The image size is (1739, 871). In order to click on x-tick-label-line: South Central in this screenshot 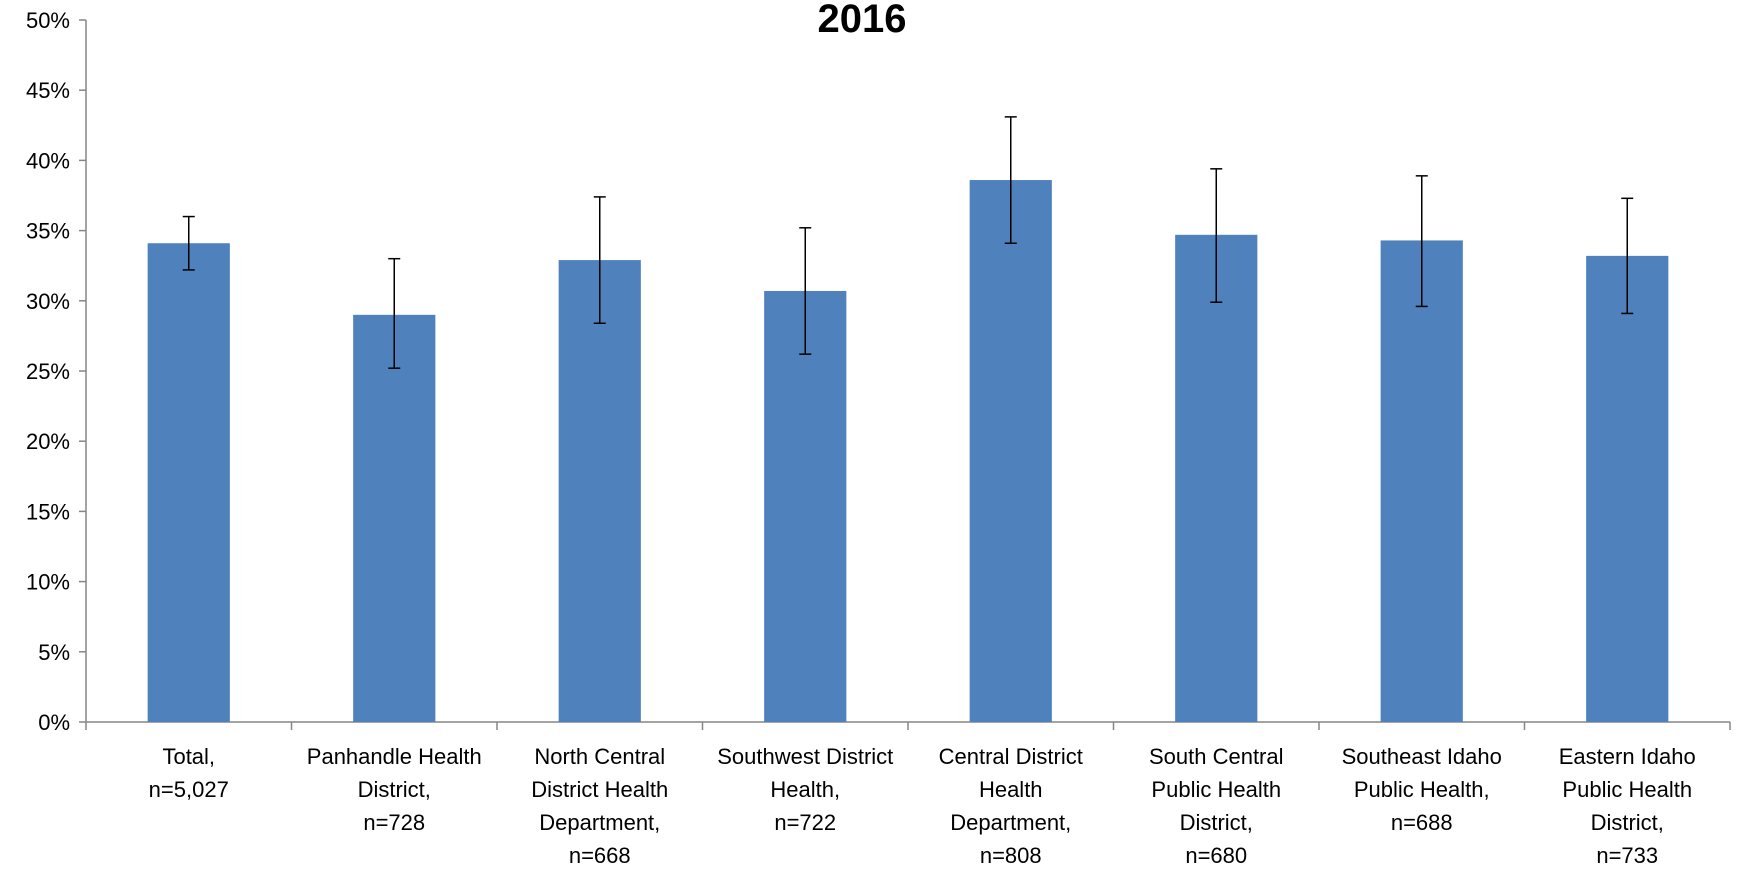, I will do `click(1216, 756)`.